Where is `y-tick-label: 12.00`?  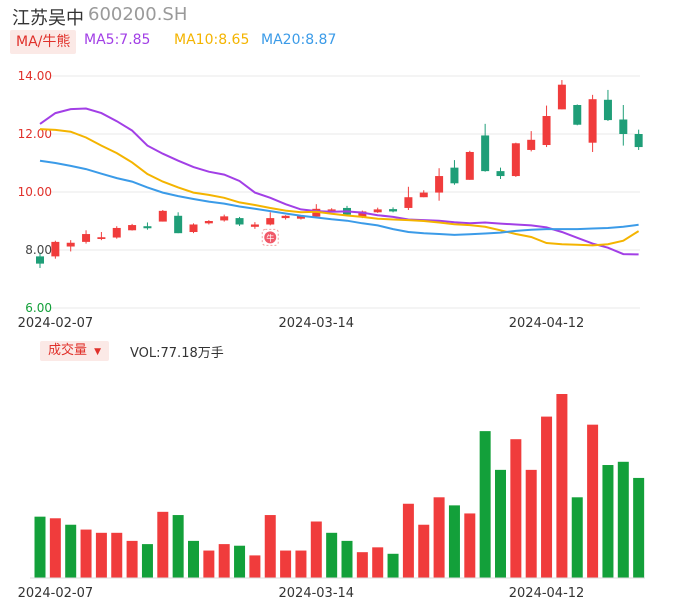 y-tick-label: 12.00 is located at coordinates (35, 134).